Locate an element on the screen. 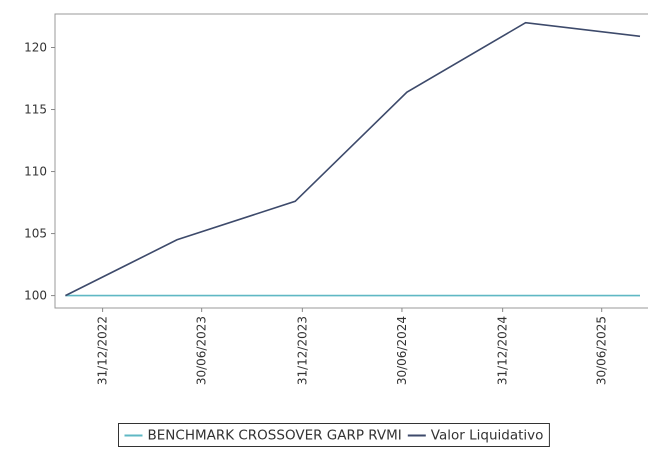 This screenshot has width=648, height=452. x-tick-label: 31/12/2022 is located at coordinates (103, 350).